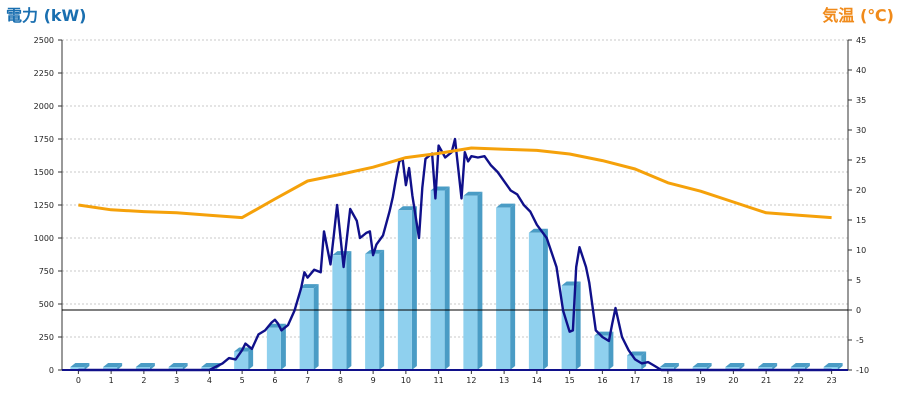 This screenshot has height=400, width=900. I want to click on left-axis-tick-label: 1000, so click(44, 238).